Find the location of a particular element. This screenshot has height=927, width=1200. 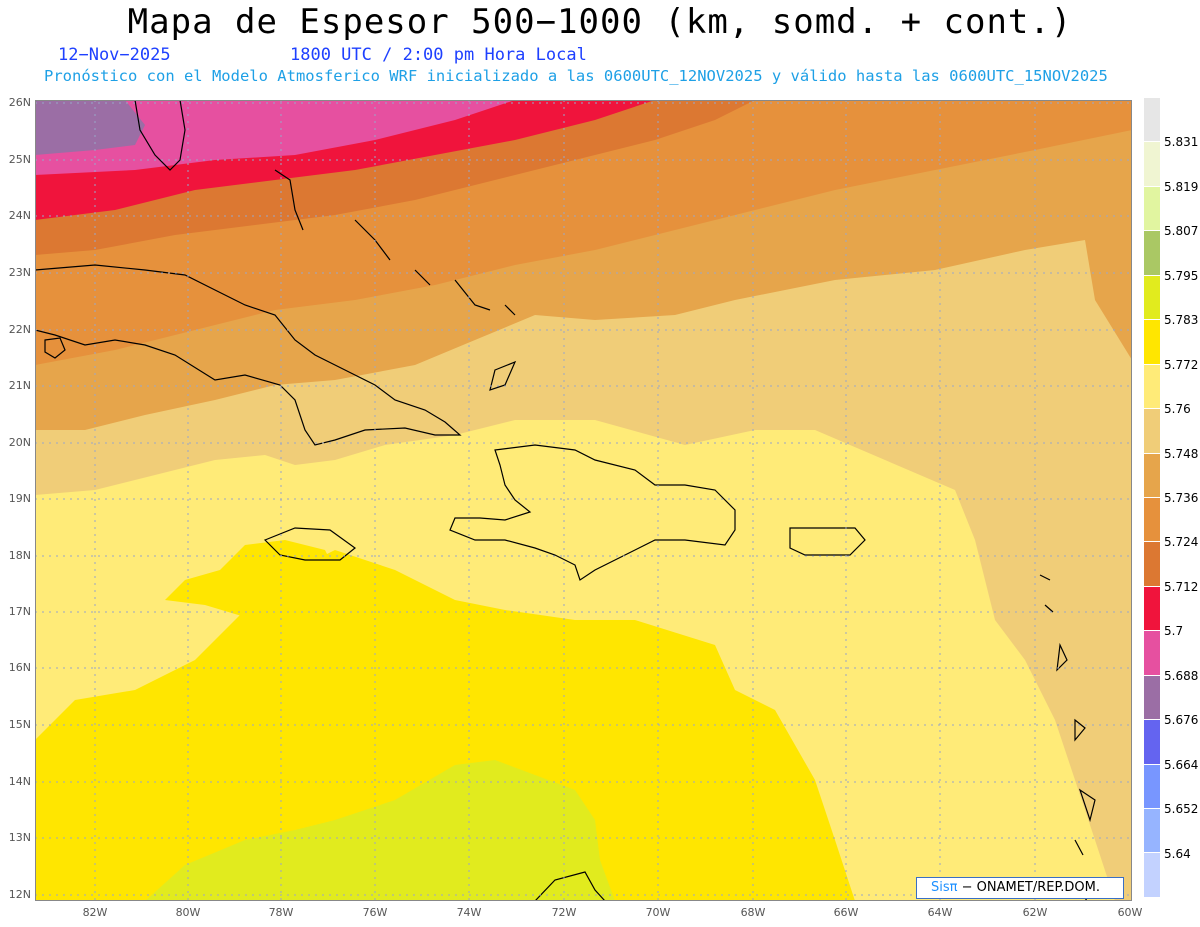

credit-brand: Sisπ is located at coordinates (944, 887).